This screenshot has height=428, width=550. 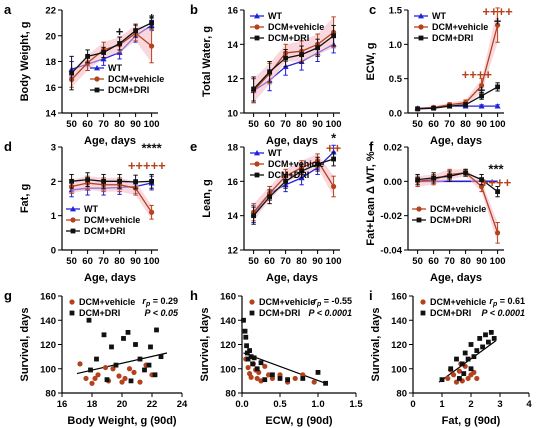 I want to click on y-axis-title: Total Water, g, so click(x=207, y=61).